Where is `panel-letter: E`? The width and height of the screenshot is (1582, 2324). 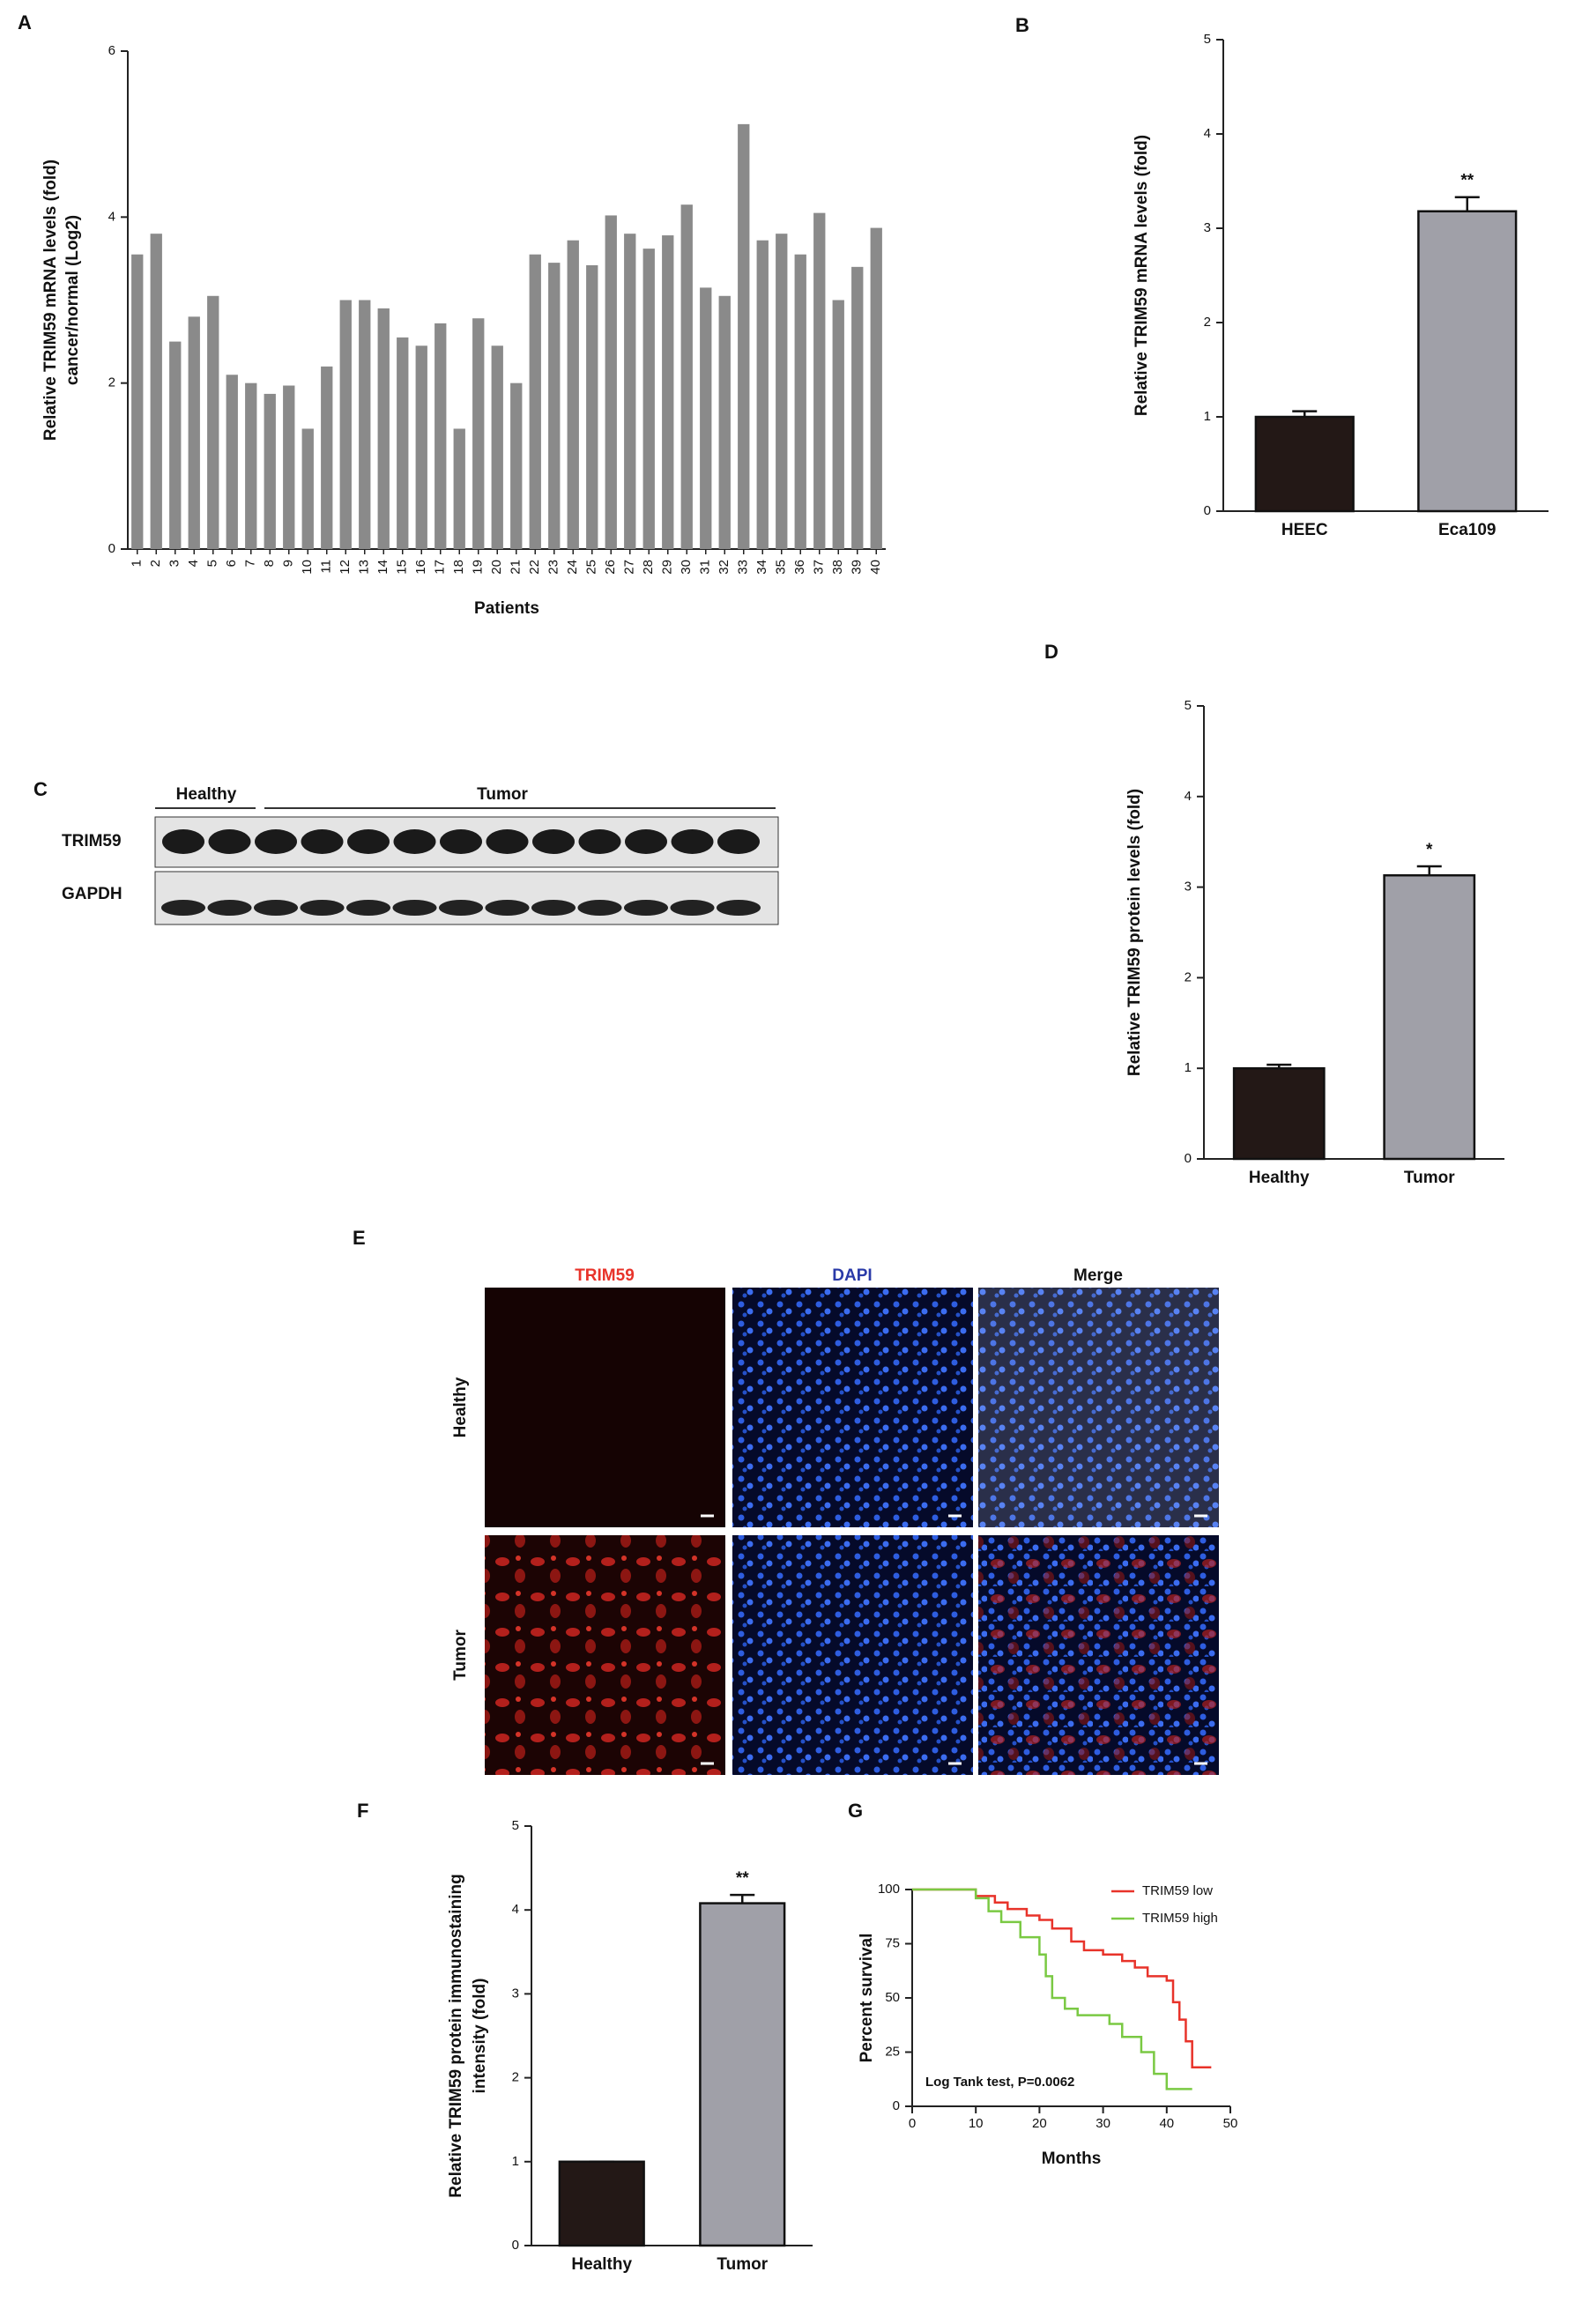 panel-letter: E is located at coordinates (359, 1238).